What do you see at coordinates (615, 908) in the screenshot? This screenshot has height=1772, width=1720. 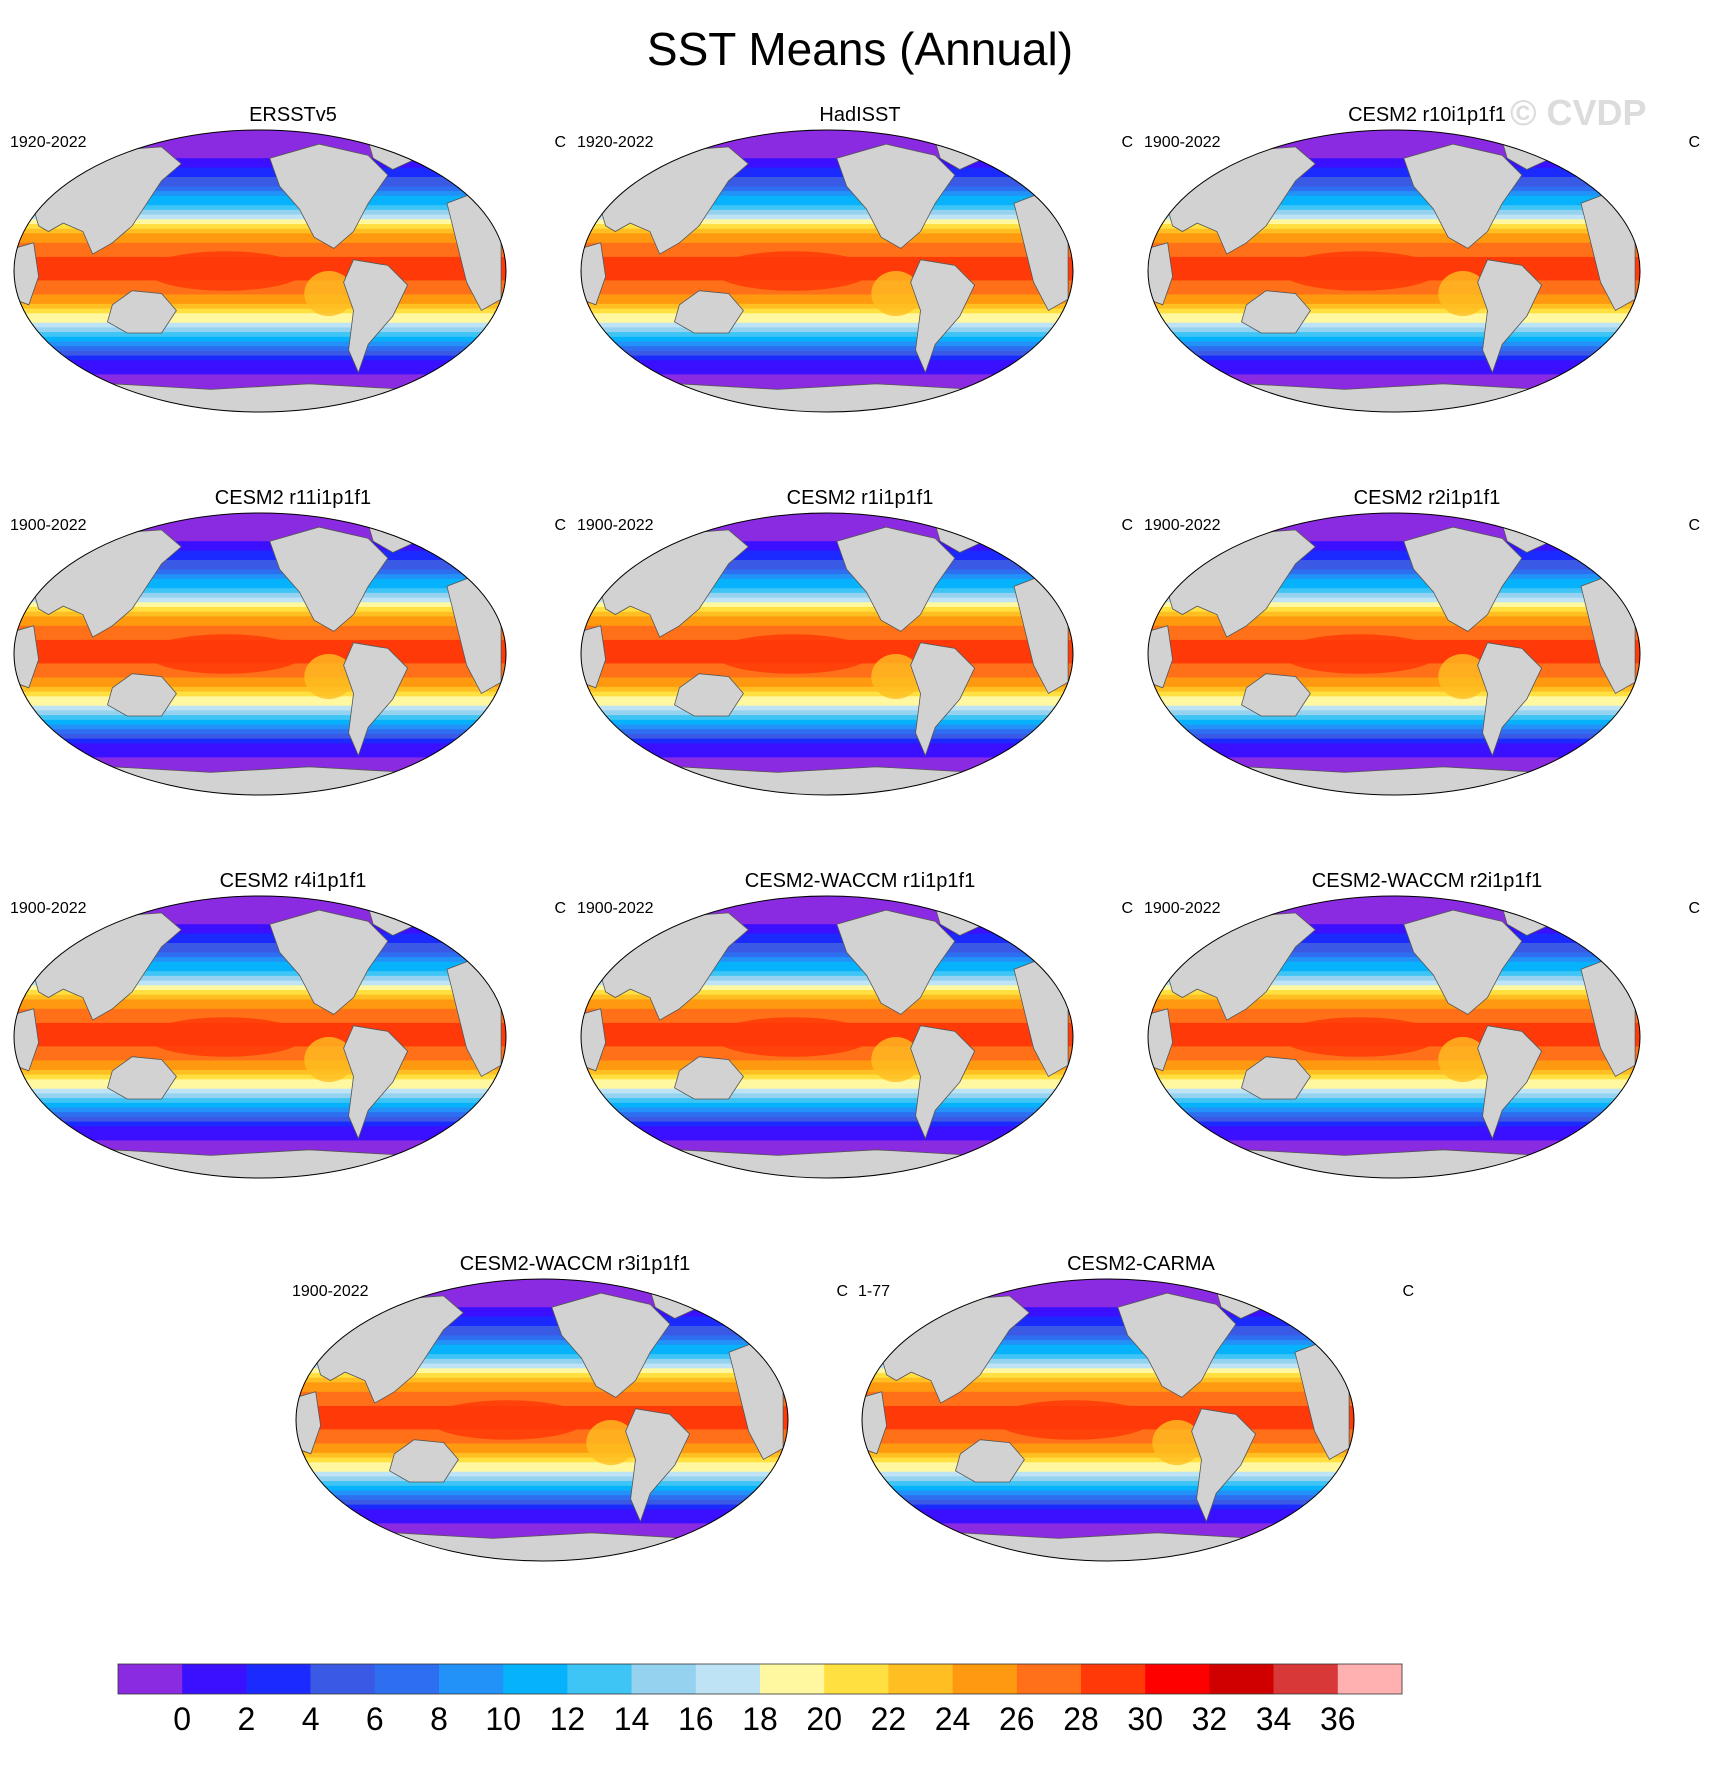 I see `panel-period: 1900-2022` at bounding box center [615, 908].